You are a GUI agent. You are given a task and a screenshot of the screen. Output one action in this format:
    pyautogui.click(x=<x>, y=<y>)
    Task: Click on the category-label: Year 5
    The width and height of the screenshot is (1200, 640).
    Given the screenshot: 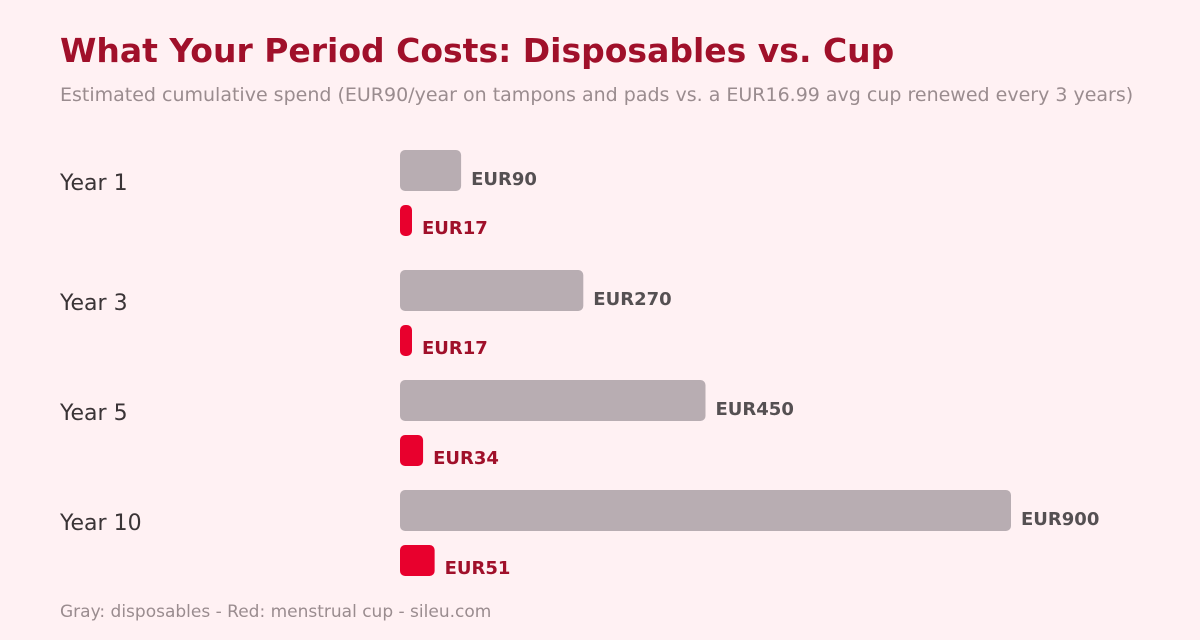 What is the action you would take?
    pyautogui.click(x=93, y=413)
    